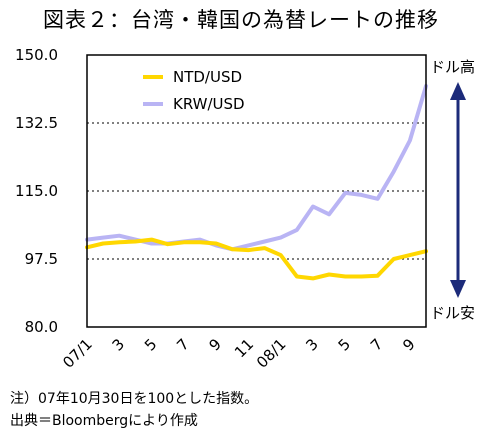 This screenshot has height=439, width=482. I want to click on arrow-down-icon, so click(458, 289).